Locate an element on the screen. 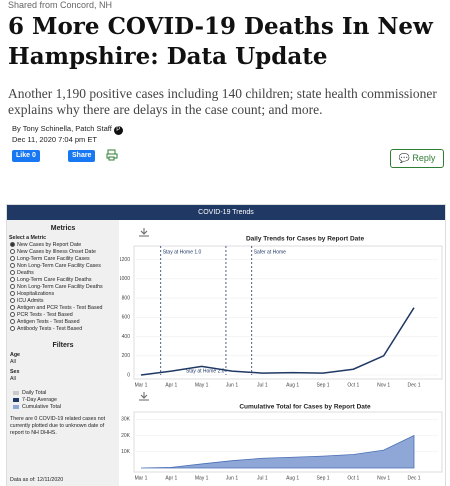 Image resolution: width=450 pixels, height=486 pixels. x-tick-label: May 1 is located at coordinates (202, 385).